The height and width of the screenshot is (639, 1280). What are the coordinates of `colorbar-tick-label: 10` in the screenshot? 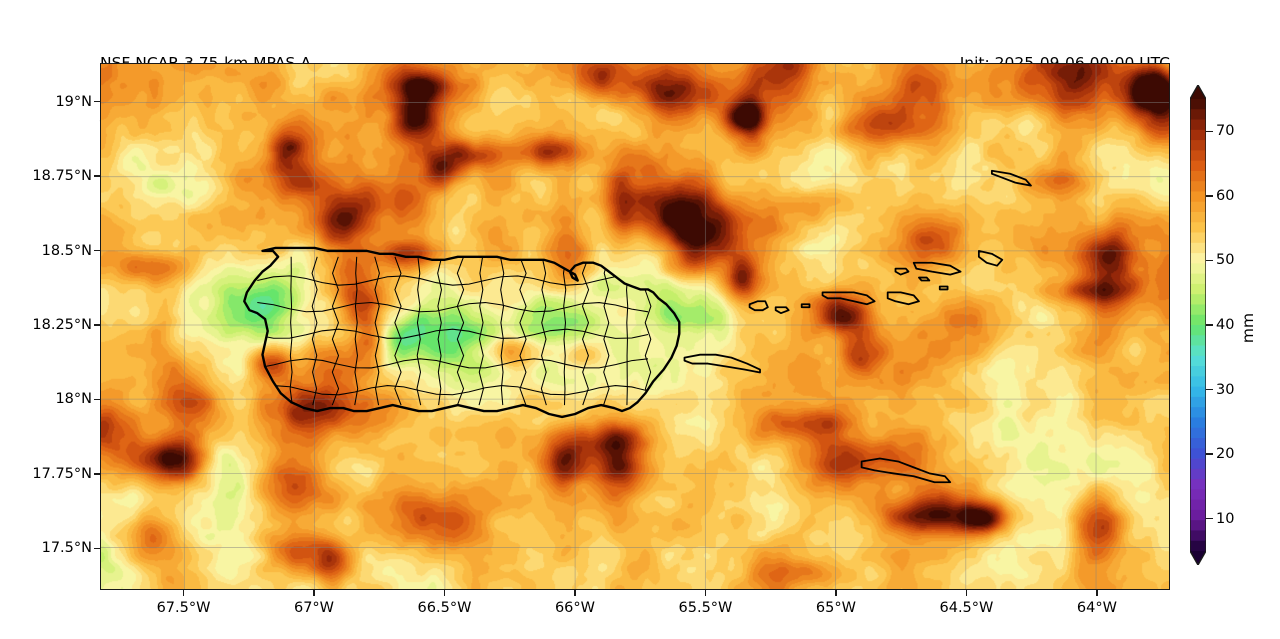 It's located at (1225, 518).